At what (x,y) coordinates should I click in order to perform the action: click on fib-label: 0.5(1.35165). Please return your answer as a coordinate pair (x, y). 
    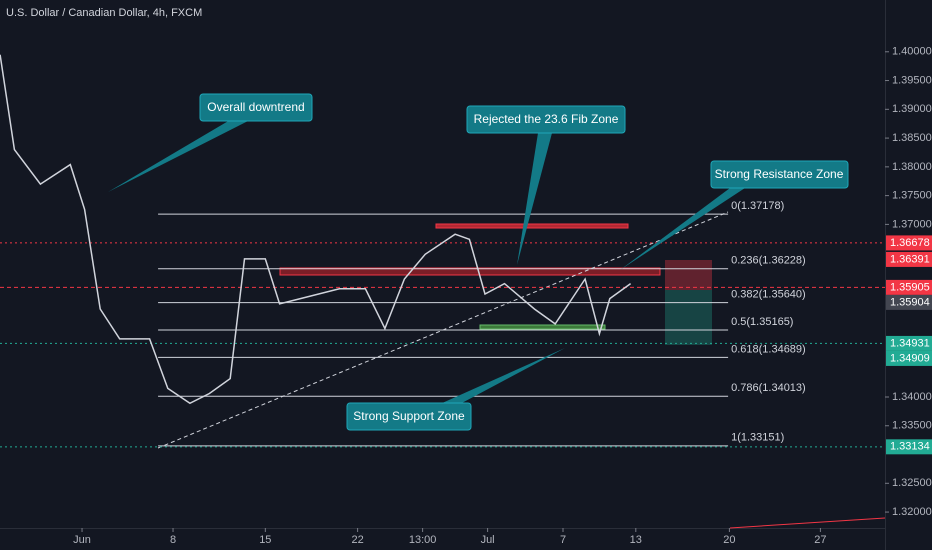
    Looking at the image, I should click on (762, 322).